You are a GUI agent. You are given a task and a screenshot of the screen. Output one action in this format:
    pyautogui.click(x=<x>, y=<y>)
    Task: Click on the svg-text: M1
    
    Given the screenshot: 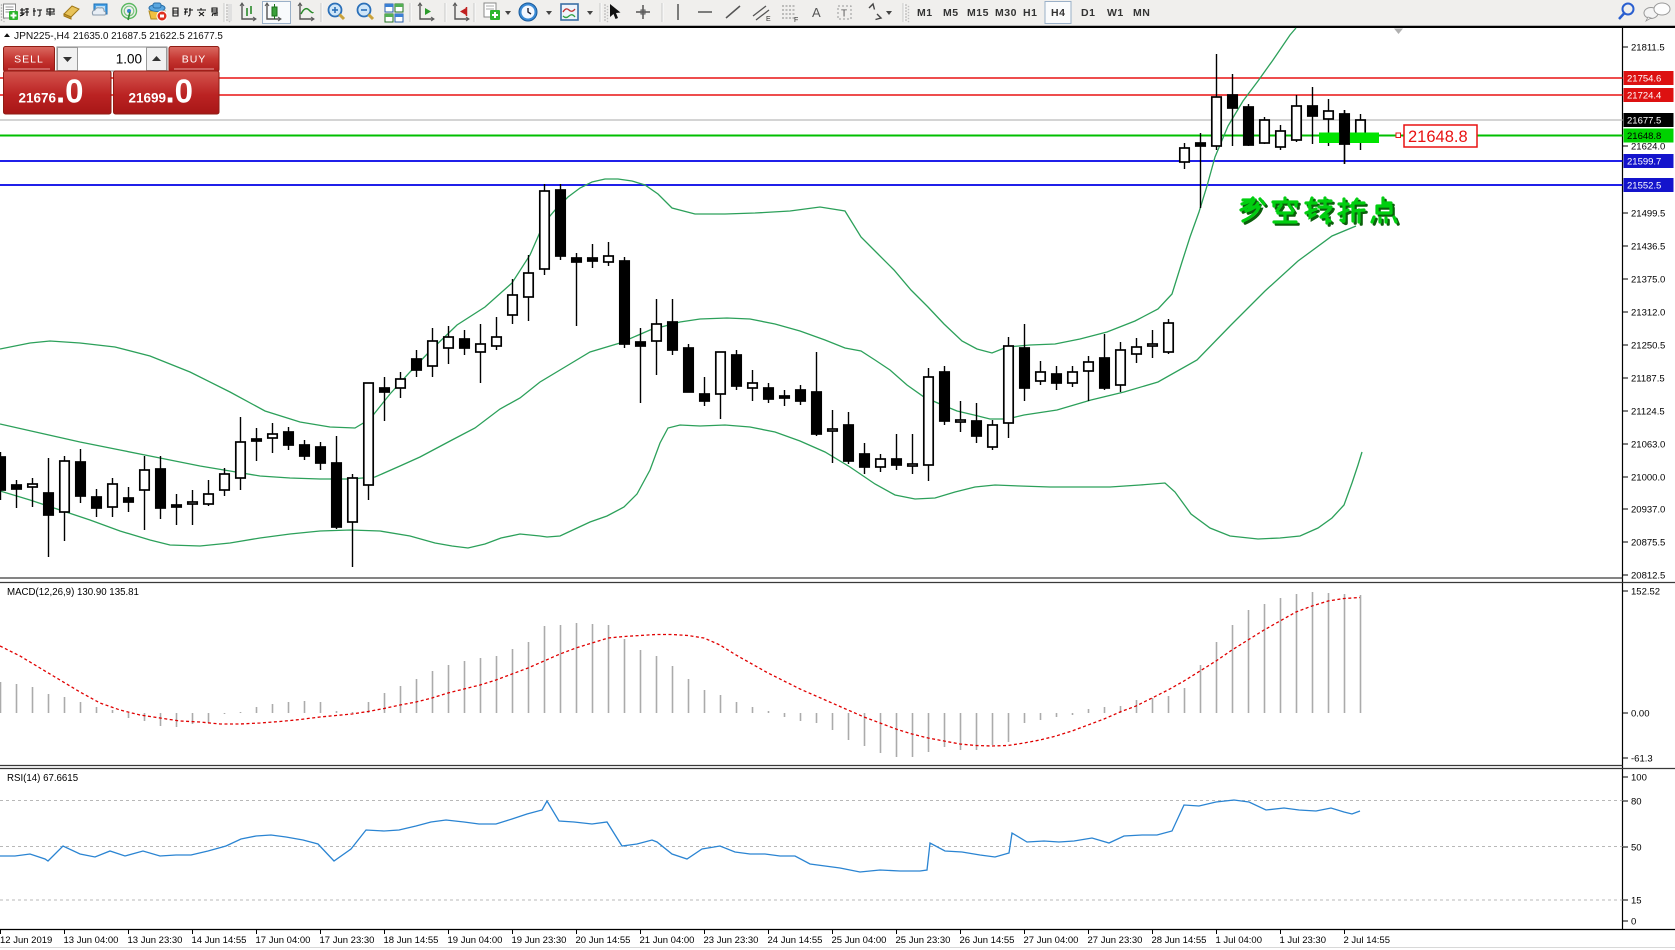 What is the action you would take?
    pyautogui.click(x=925, y=13)
    